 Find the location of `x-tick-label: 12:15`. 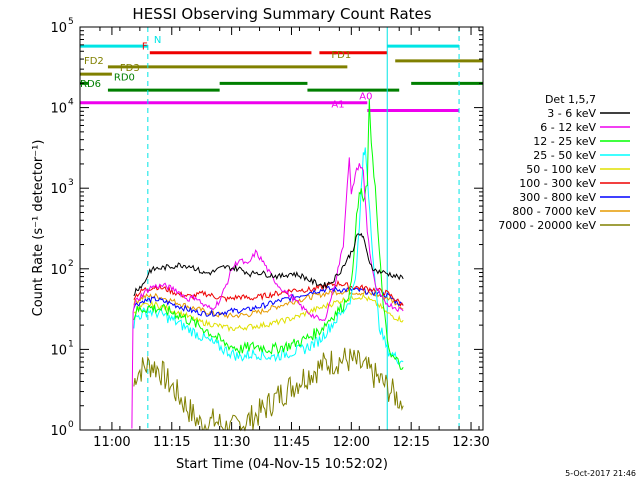

x-tick-label: 12:15 is located at coordinates (410, 442).